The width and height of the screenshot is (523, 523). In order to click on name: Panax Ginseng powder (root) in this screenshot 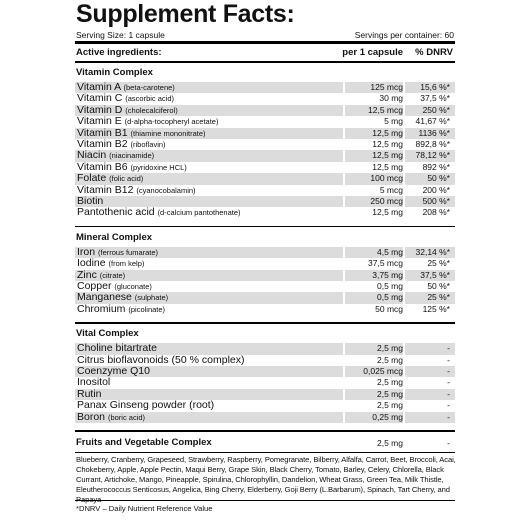, I will do `click(146, 405)`.